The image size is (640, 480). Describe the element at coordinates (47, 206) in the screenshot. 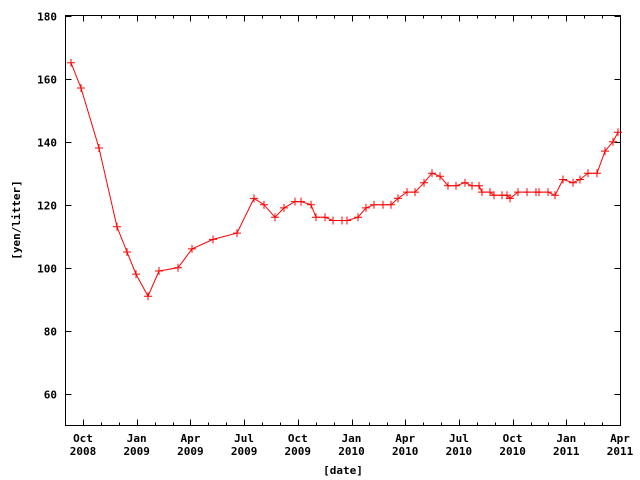

I see `y-tick-label: 120` at that location.